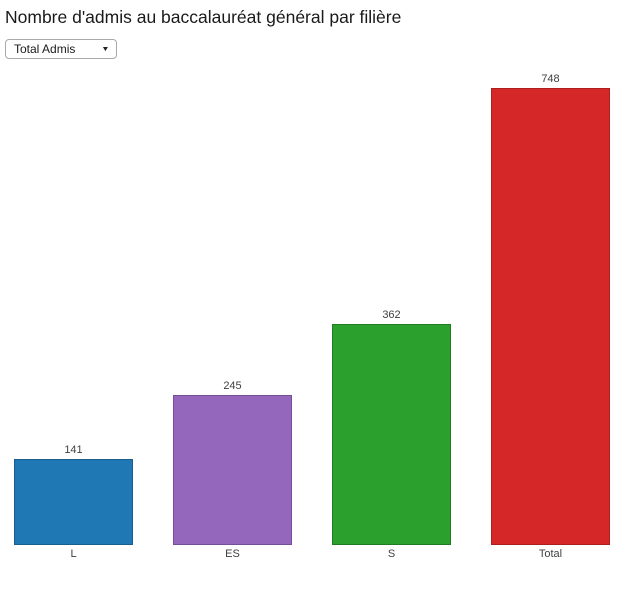 The image size is (640, 606). Describe the element at coordinates (391, 434) in the screenshot. I see `bar-s` at that location.